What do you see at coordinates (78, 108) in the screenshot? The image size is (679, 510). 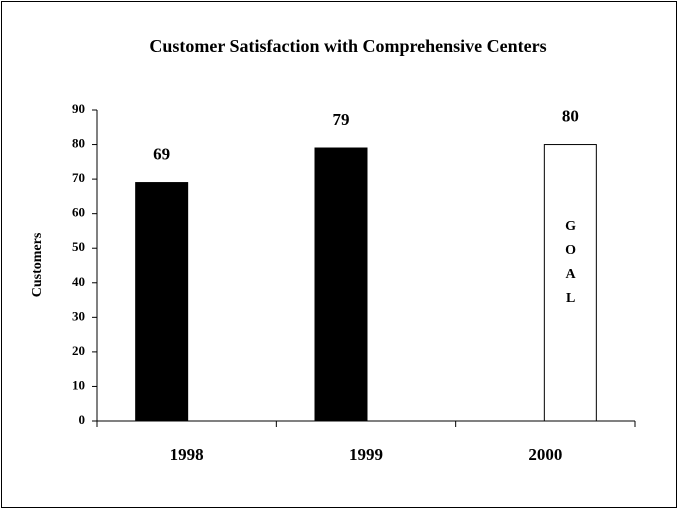 I see `y-tick-label: 90` at bounding box center [78, 108].